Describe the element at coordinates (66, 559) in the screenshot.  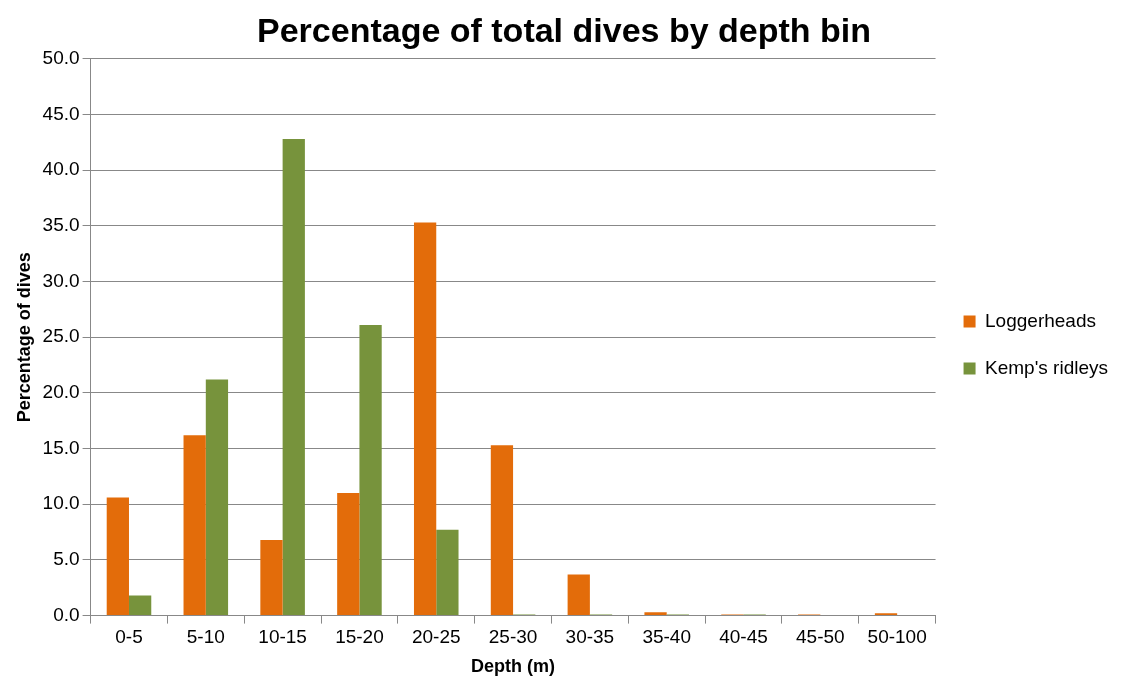
I see `y-tick-label: 5.0` at that location.